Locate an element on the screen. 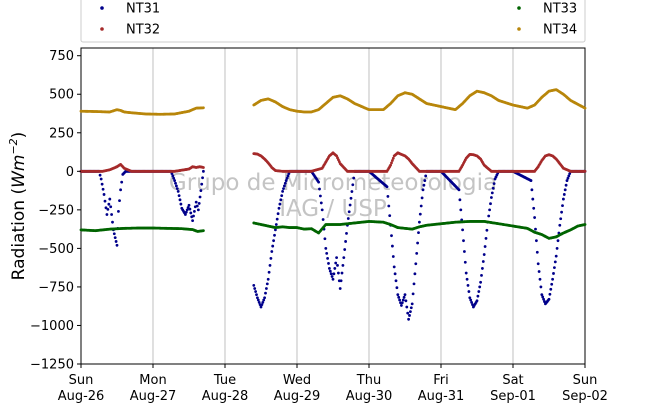 The width and height of the screenshot is (650, 409). y-axis-label: Radiation (Wm−2) is located at coordinates (18, 206).